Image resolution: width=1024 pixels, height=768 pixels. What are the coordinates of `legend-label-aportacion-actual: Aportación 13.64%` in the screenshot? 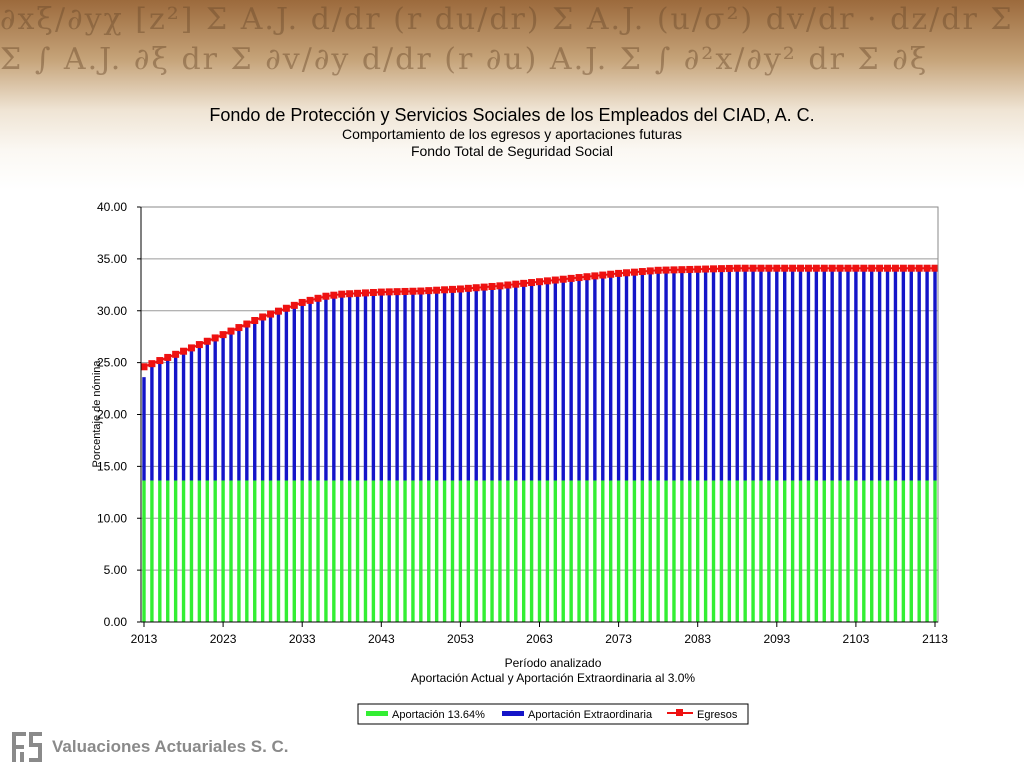 It's located at (438, 715).